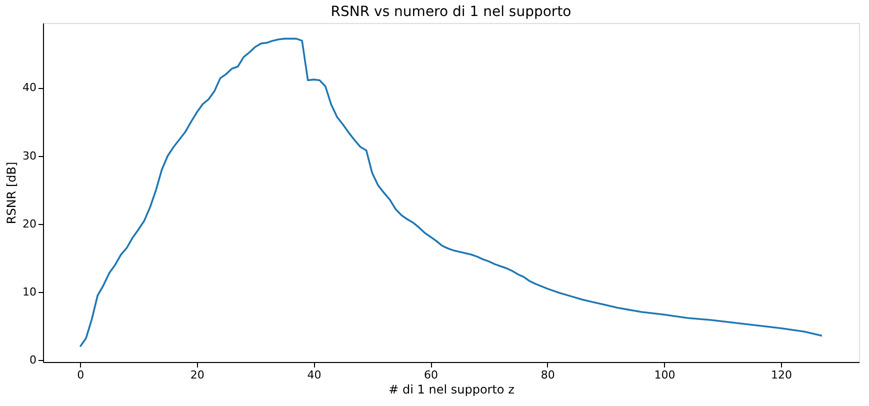  I want to click on x-axis-title: # di 1 nel supporto z, so click(451, 389).